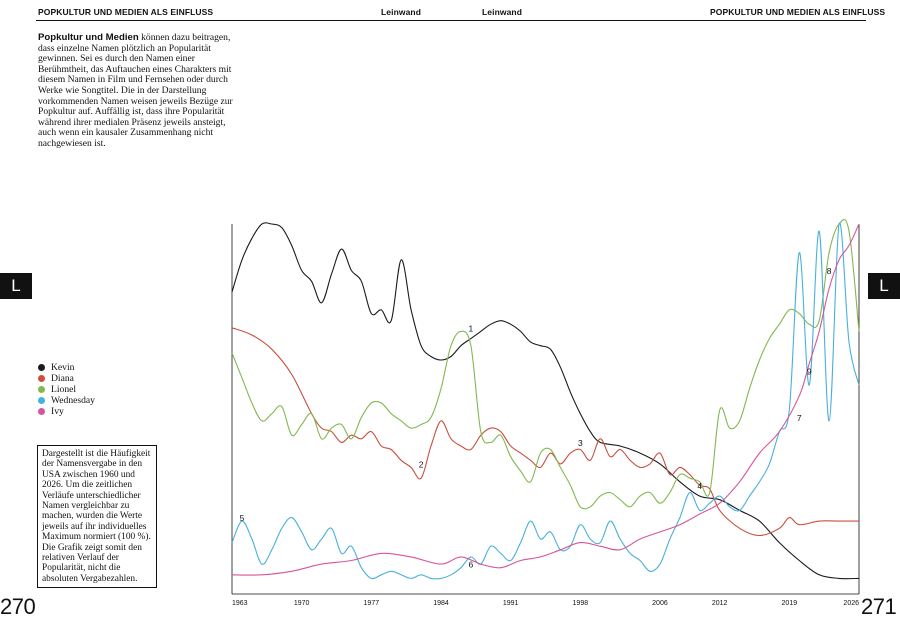  I want to click on section-tab-left: L, so click(16, 286).